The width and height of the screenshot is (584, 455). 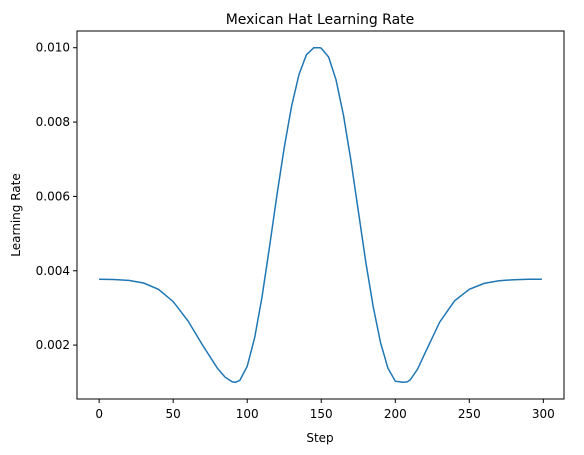 I want to click on y-axis-ticks: 0.002 0.004 0.006 0.008 0.010, so click(x=56, y=196).